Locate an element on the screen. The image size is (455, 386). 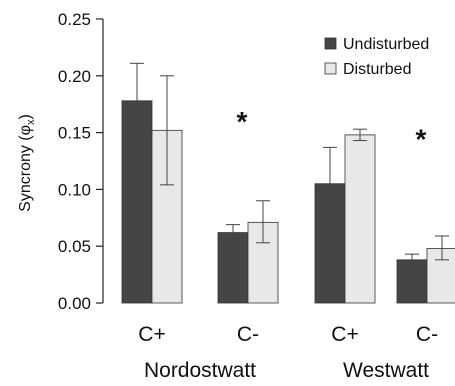
legend-swatch-disturbed is located at coordinates (330, 68).